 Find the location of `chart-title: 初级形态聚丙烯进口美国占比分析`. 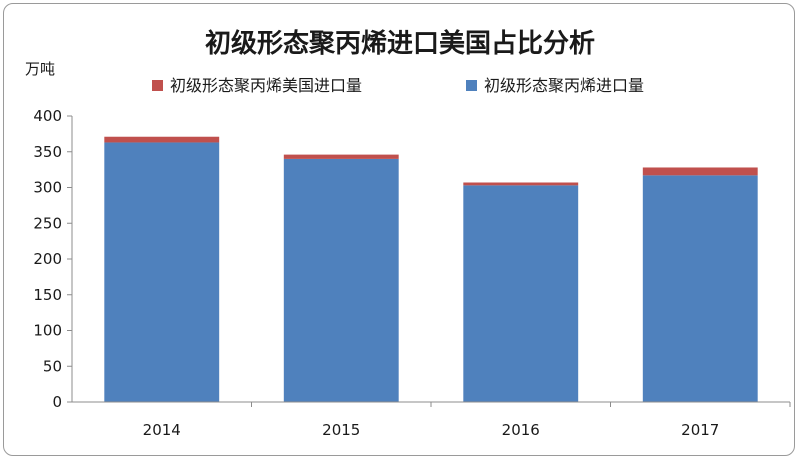

chart-title: 初级形态聚丙烯进口美国占比分析 is located at coordinates (400, 43).